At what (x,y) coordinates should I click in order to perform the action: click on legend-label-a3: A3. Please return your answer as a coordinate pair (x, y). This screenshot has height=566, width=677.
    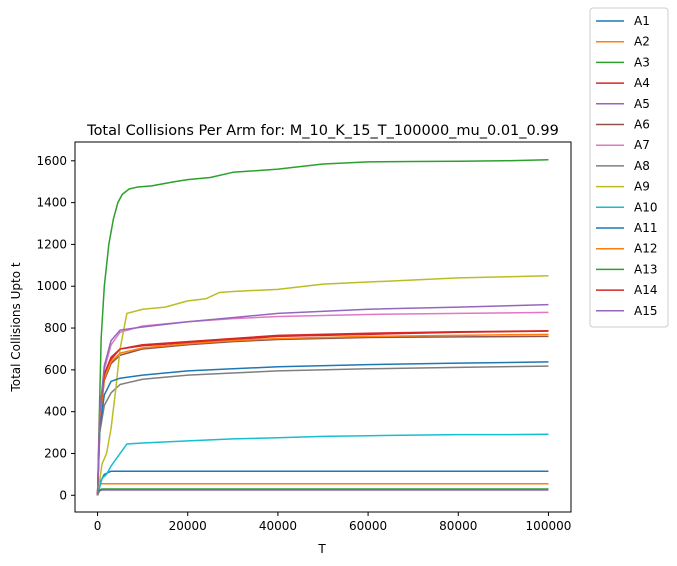
    Looking at the image, I should click on (642, 62).